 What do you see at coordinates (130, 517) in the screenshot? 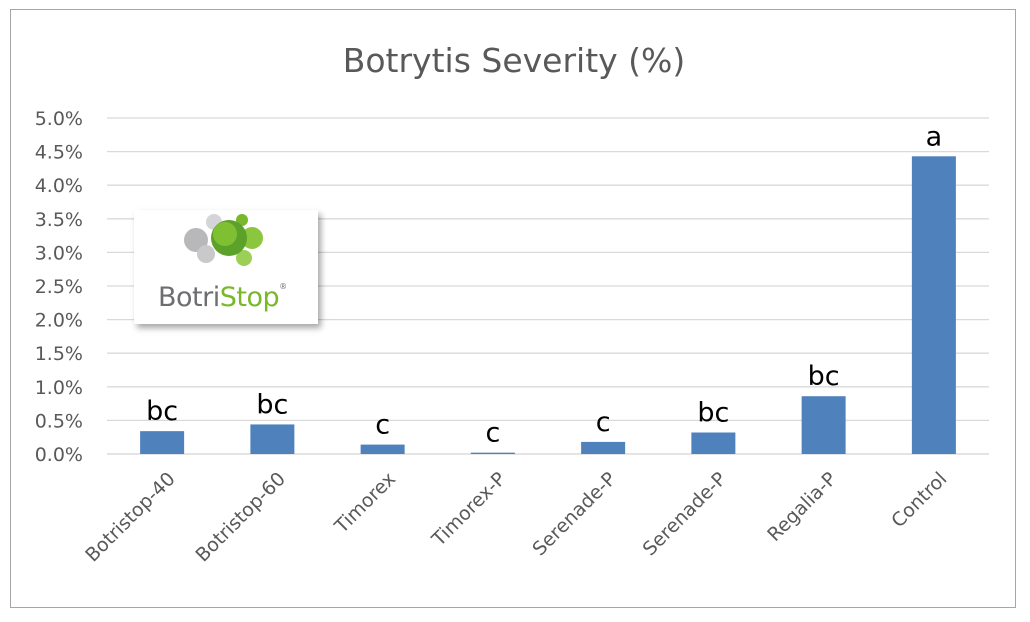
I see `x-tick-label: Botristop-40` at bounding box center [130, 517].